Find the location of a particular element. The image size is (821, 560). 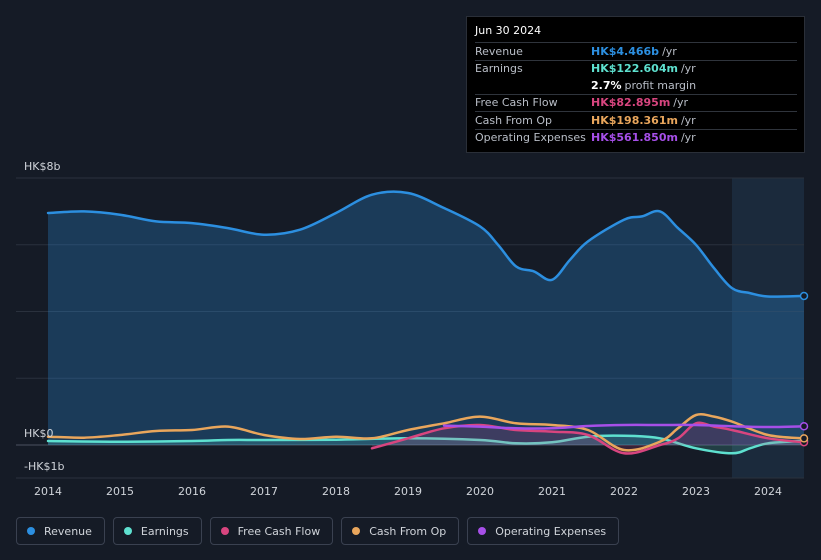

legend-label: Cash From Op is located at coordinates (408, 531).